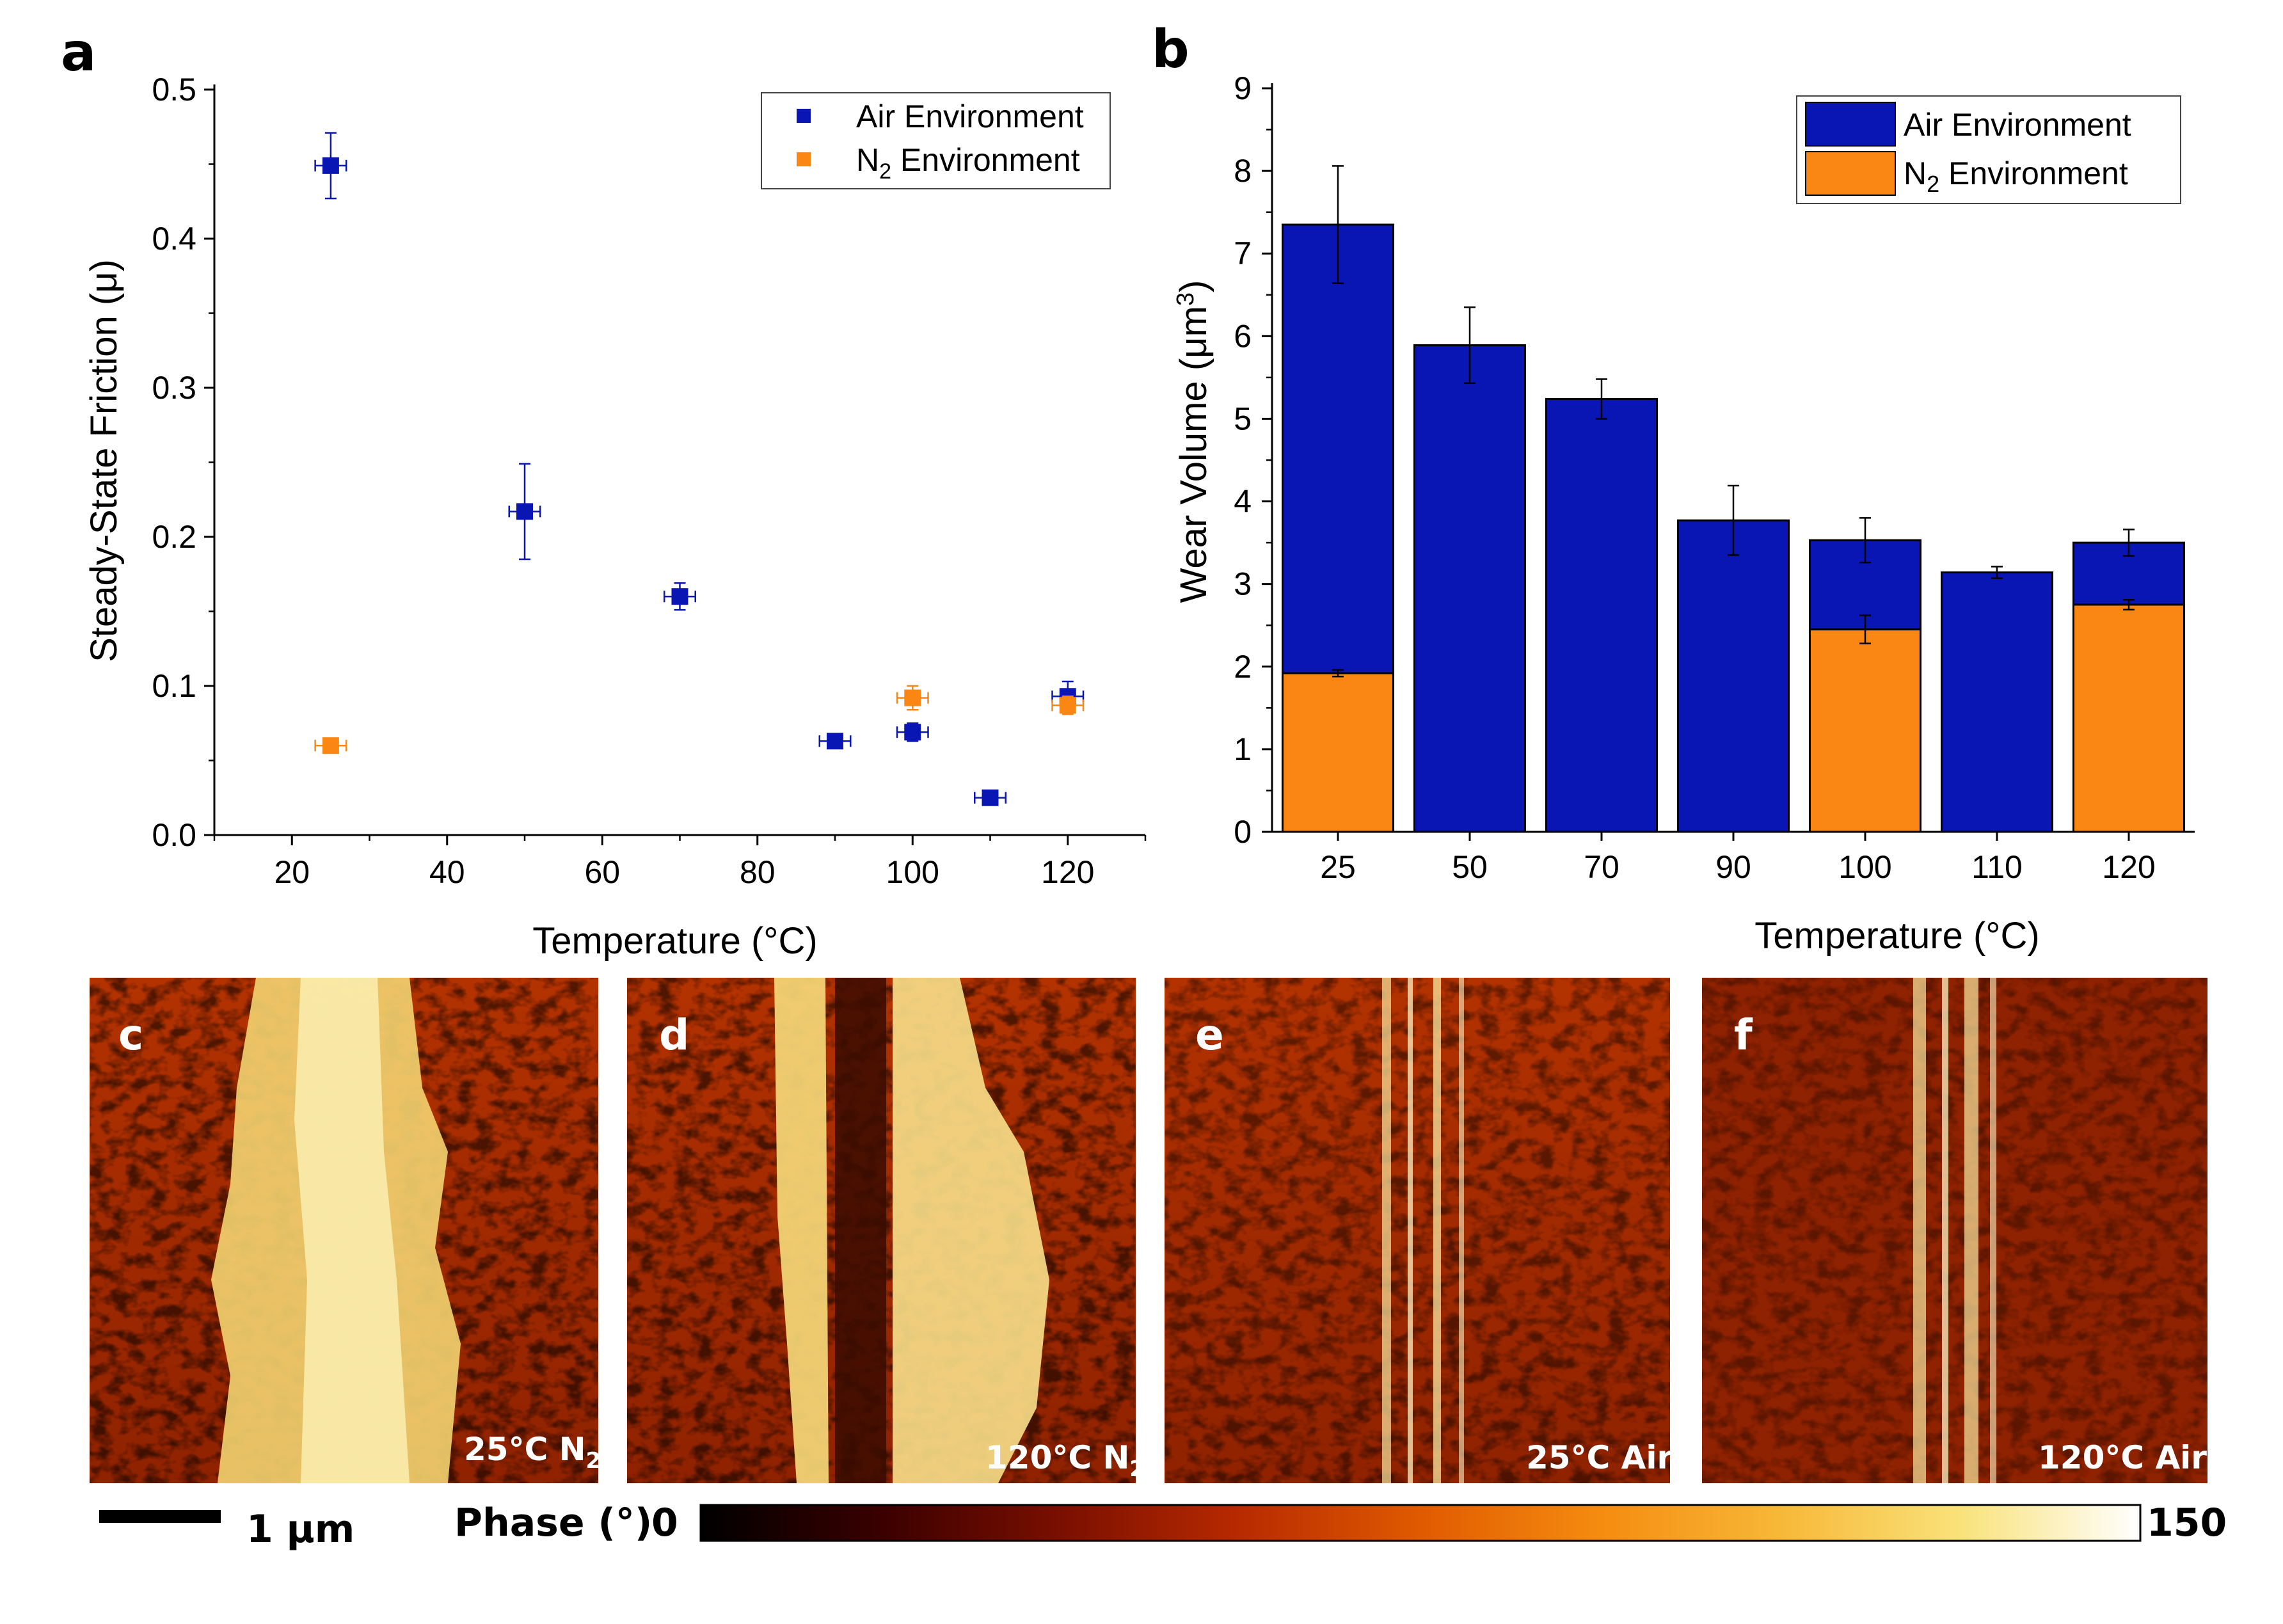  Describe the element at coordinates (1896, 936) in the screenshot. I see `wear-x-axis-title: Temperature (°C)` at that location.